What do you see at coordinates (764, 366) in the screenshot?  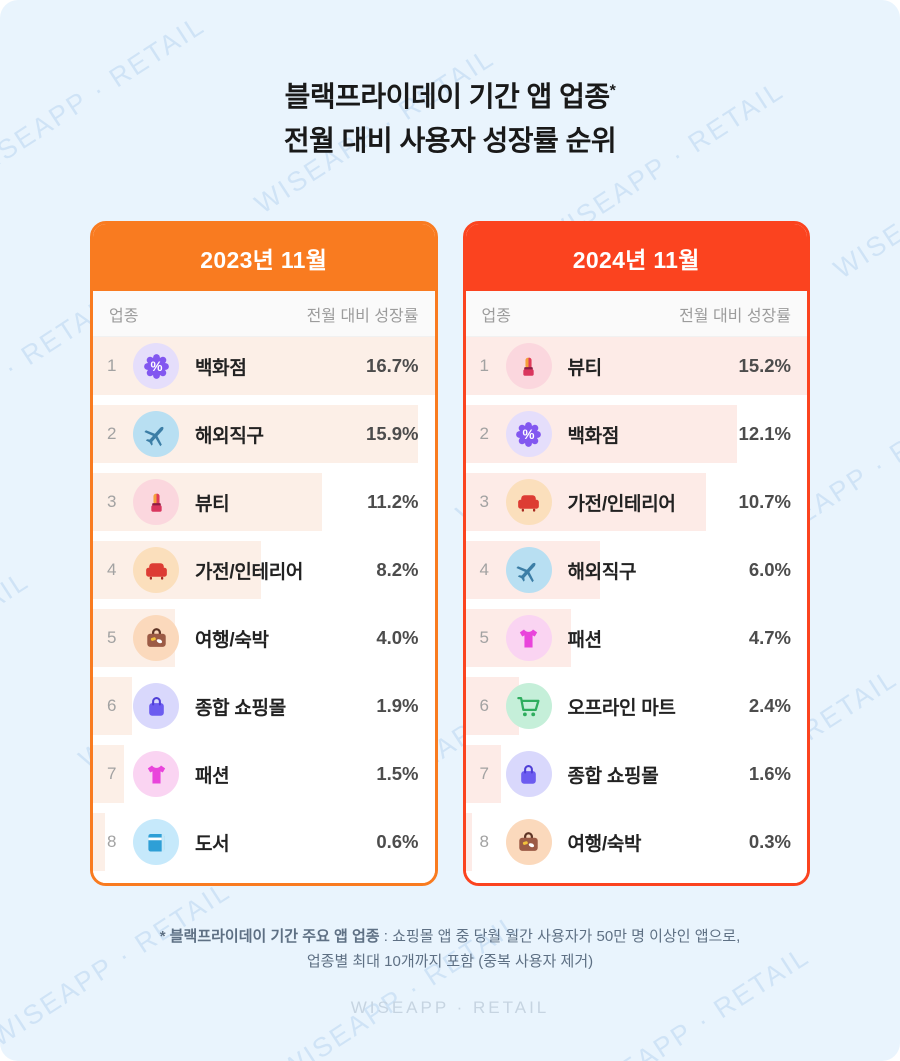 I see `growth-value: 15.2%` at bounding box center [764, 366].